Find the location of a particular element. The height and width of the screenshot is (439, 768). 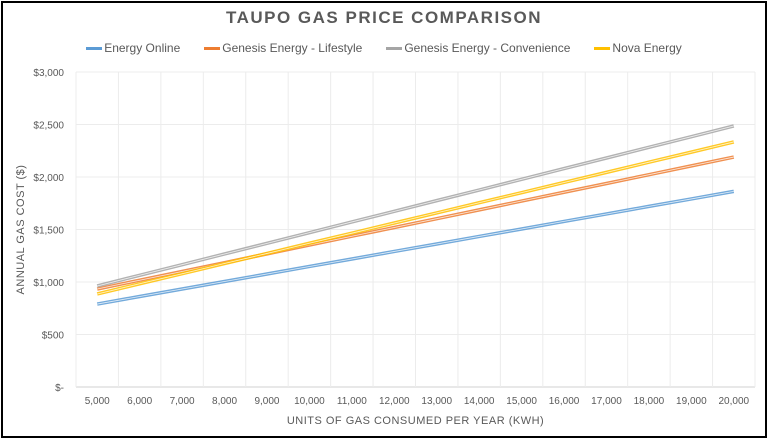

y-tick-label: $2,500 is located at coordinates (48, 126).